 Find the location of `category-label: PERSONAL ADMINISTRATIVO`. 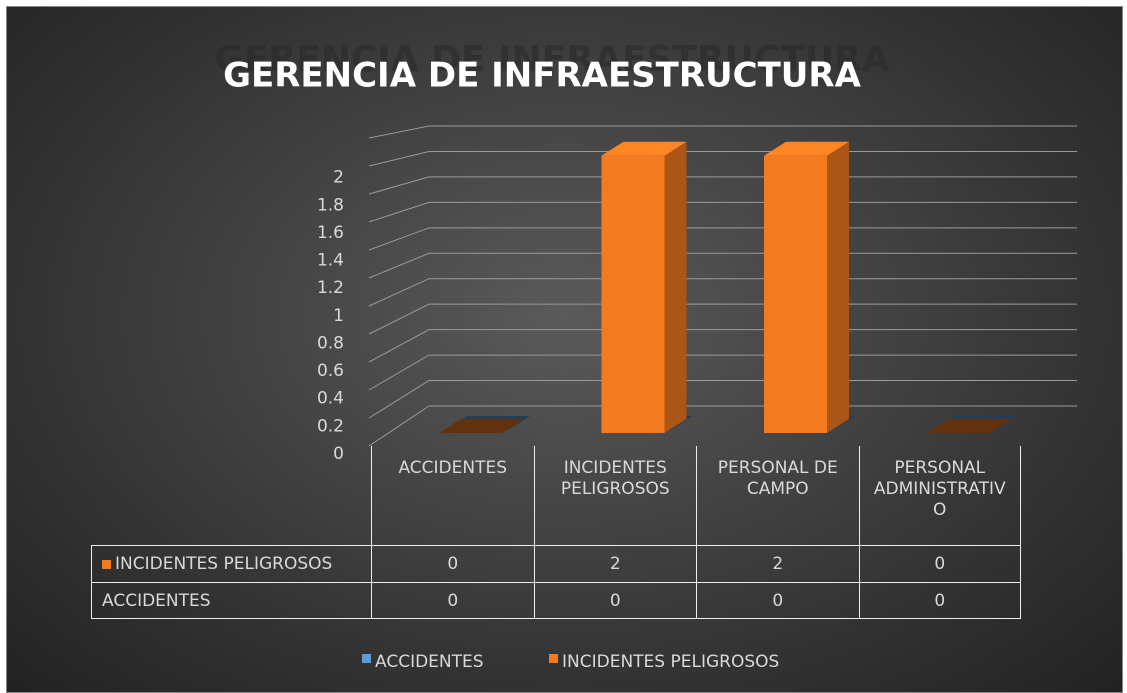

category-label: PERSONAL ADMINISTRATIVO is located at coordinates (939, 495).